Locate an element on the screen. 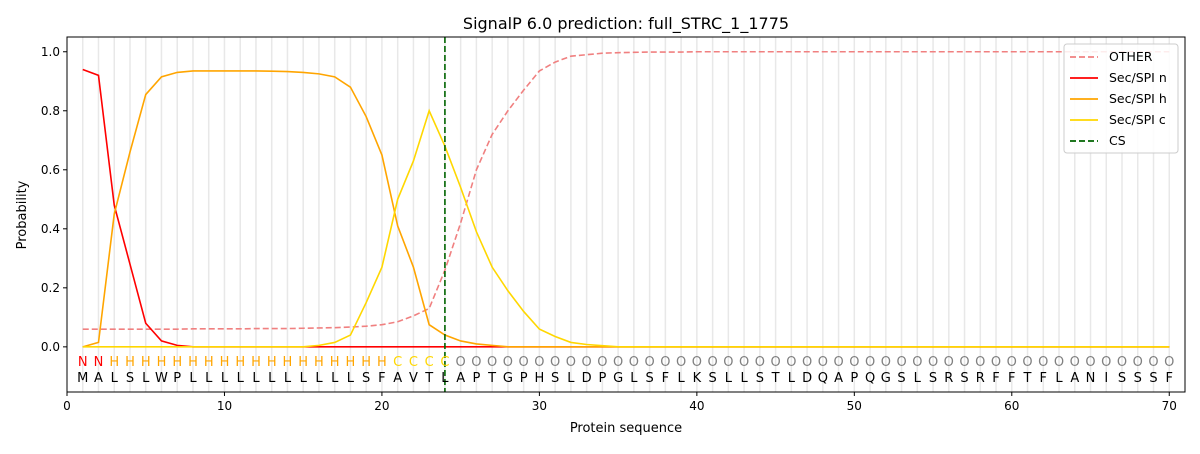 Image resolution: width=1200 pixels, height=454 pixels. x-axis-label: Protein sequence is located at coordinates (626, 428).